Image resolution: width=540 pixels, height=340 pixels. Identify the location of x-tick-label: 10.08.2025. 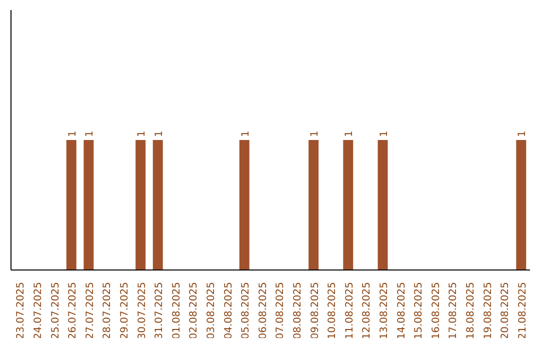
(332, 311).